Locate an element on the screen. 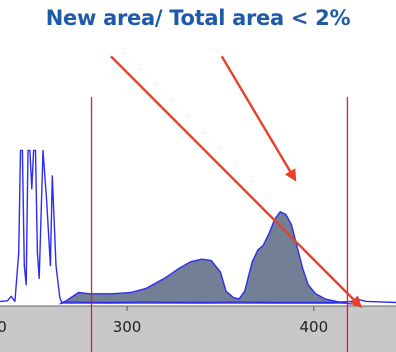  x-axis-bar is located at coordinates (198, 329).